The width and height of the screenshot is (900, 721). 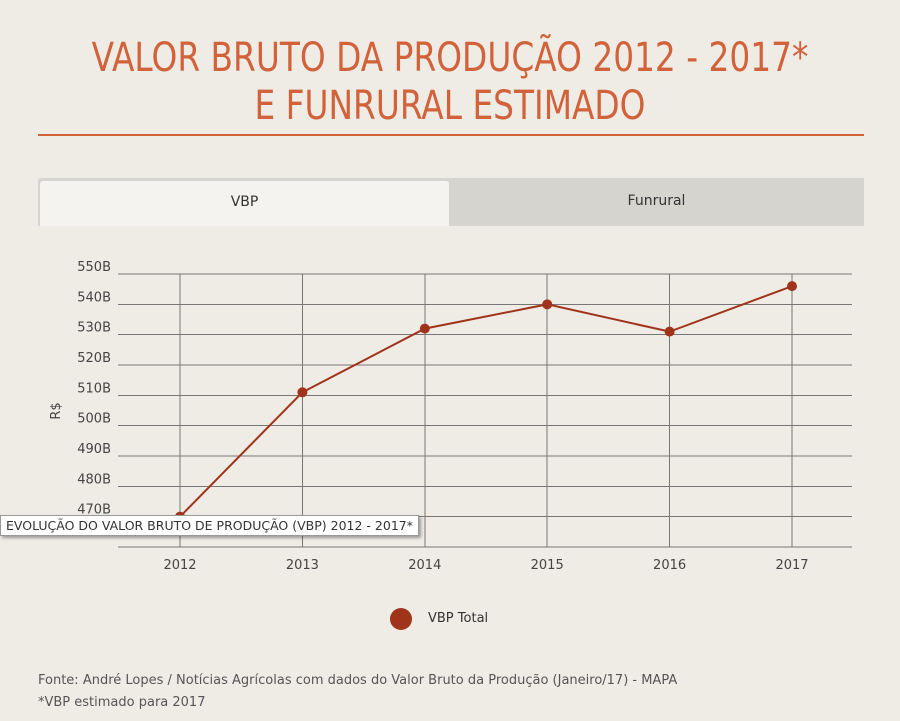 What do you see at coordinates (791, 565) in the screenshot?
I see `x-tick-label: 2017` at bounding box center [791, 565].